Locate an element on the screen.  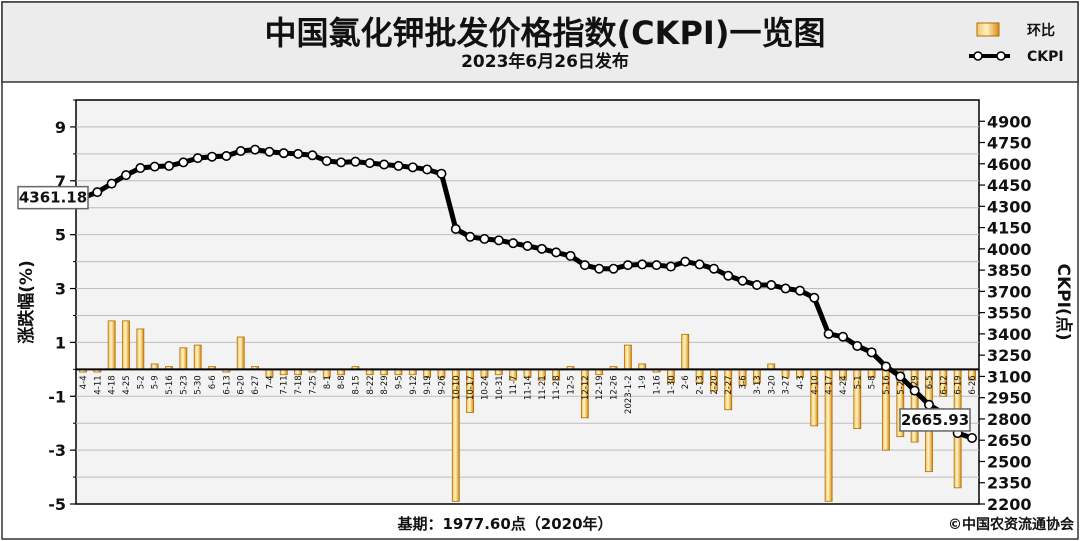
category-label: 11-28 is located at coordinates (557, 387).